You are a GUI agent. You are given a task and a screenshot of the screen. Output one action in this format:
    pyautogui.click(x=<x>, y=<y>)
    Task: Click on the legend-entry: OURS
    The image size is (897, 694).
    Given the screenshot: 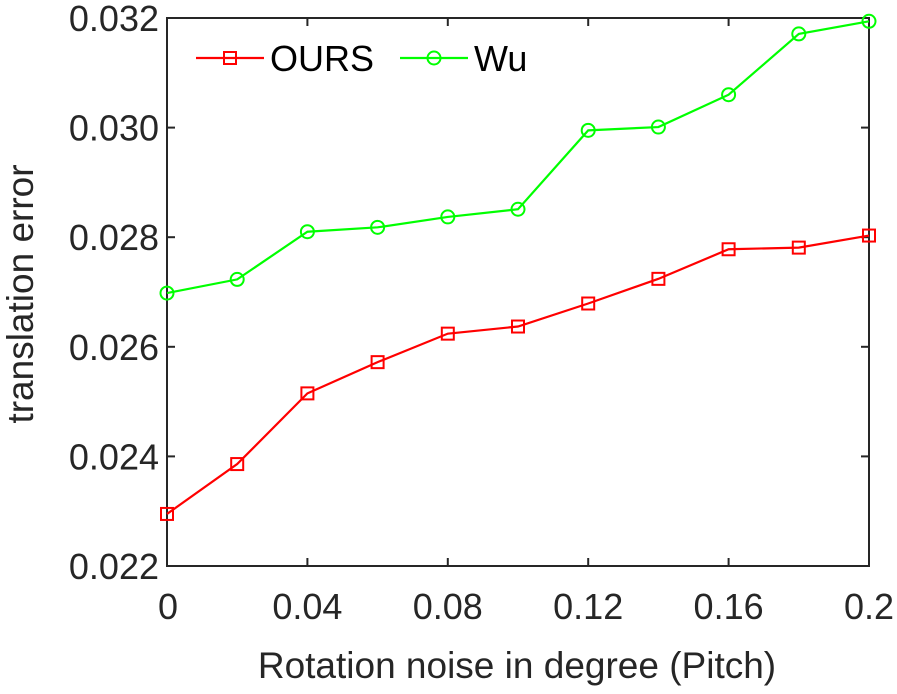 What is the action you would take?
    pyautogui.click(x=285, y=58)
    